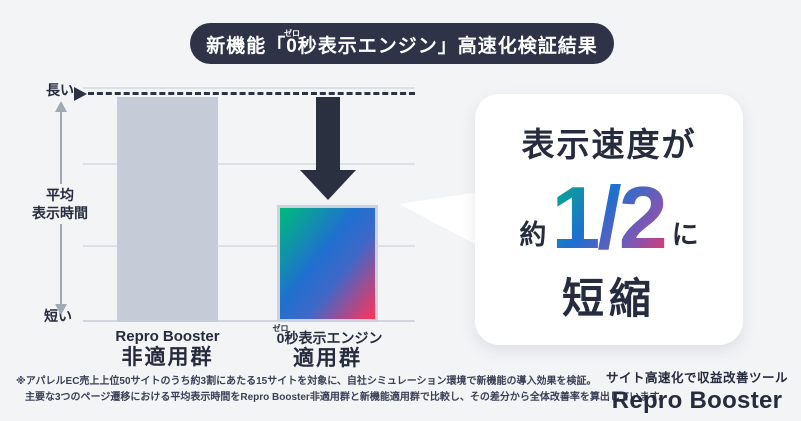 Image resolution: width=801 pixels, height=421 pixels. What do you see at coordinates (333, 338) in the screenshot?
I see `bar-label-applied-rest: 秒表示エンジン` at bounding box center [333, 338].